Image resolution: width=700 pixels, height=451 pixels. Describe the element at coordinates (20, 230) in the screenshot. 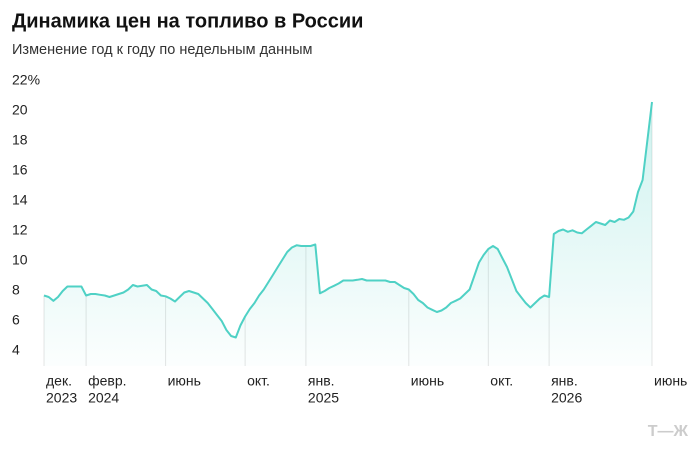

I see `y-tick-label: 12` at that location.